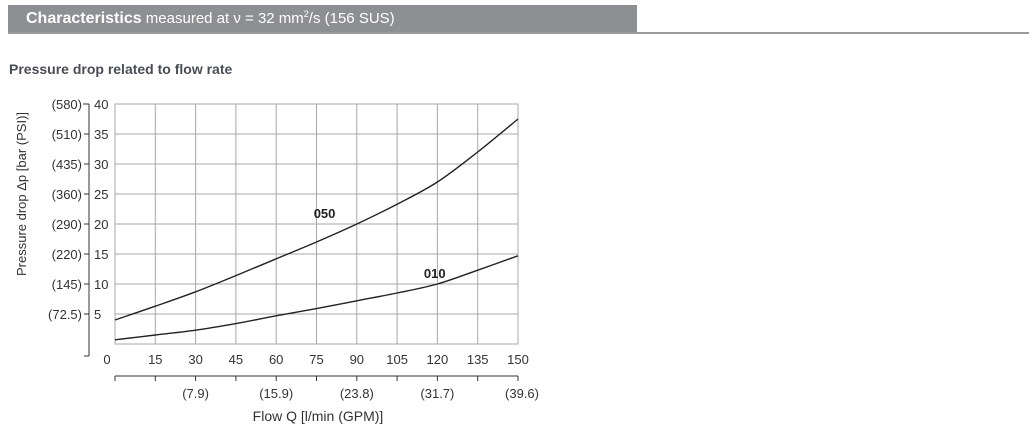 This screenshot has height=434, width=1034. What do you see at coordinates (67, 134) in the screenshot?
I see `y-tick-label-psi: (510)` at bounding box center [67, 134].